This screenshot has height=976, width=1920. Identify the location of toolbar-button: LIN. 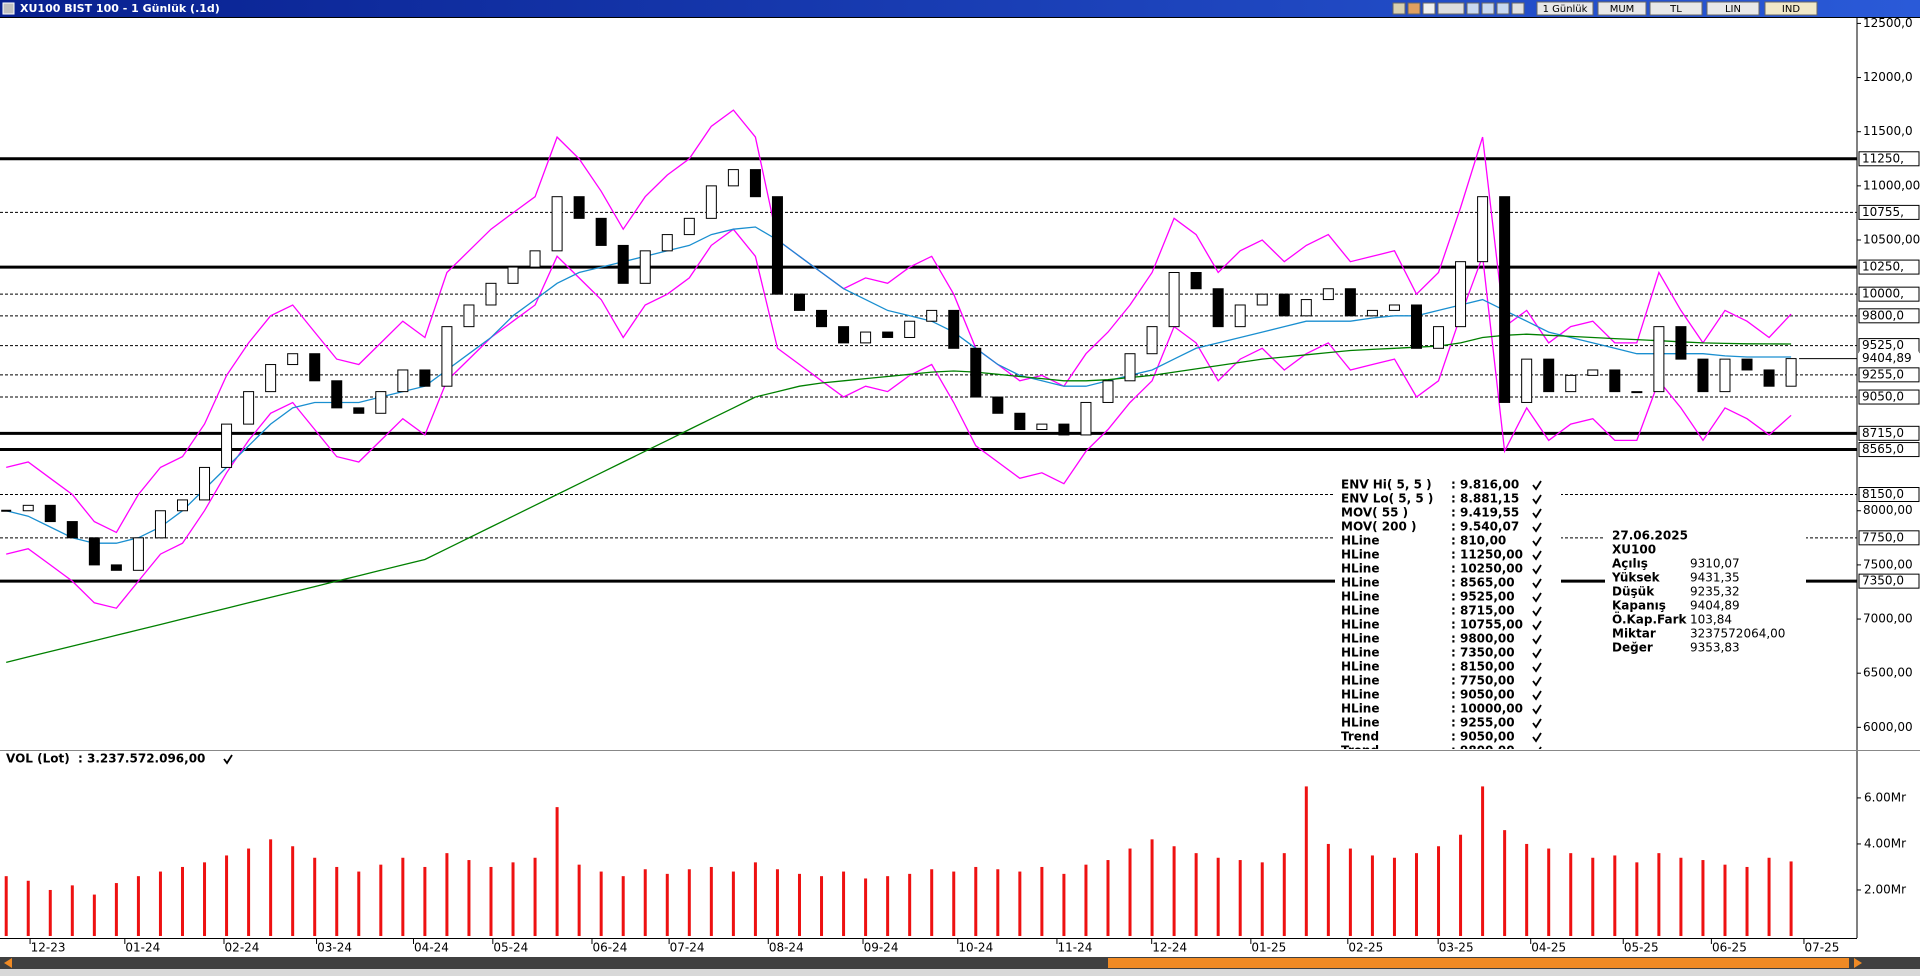
(1733, 8).